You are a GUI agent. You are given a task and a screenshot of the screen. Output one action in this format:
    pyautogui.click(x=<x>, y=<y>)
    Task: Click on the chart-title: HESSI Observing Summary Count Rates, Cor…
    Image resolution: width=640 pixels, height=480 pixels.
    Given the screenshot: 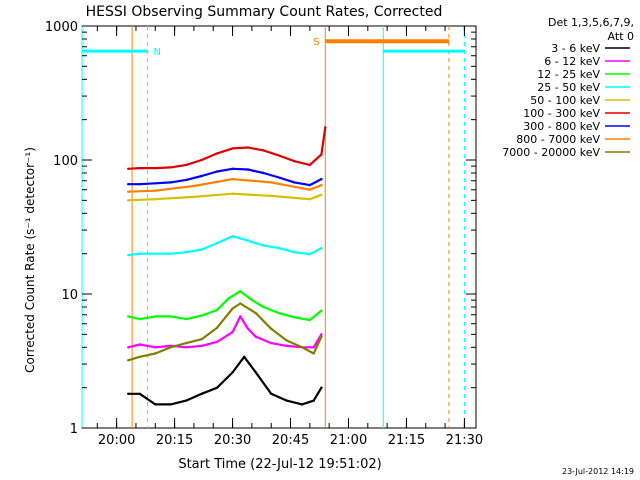 What is the action you would take?
    pyautogui.click(x=264, y=12)
    